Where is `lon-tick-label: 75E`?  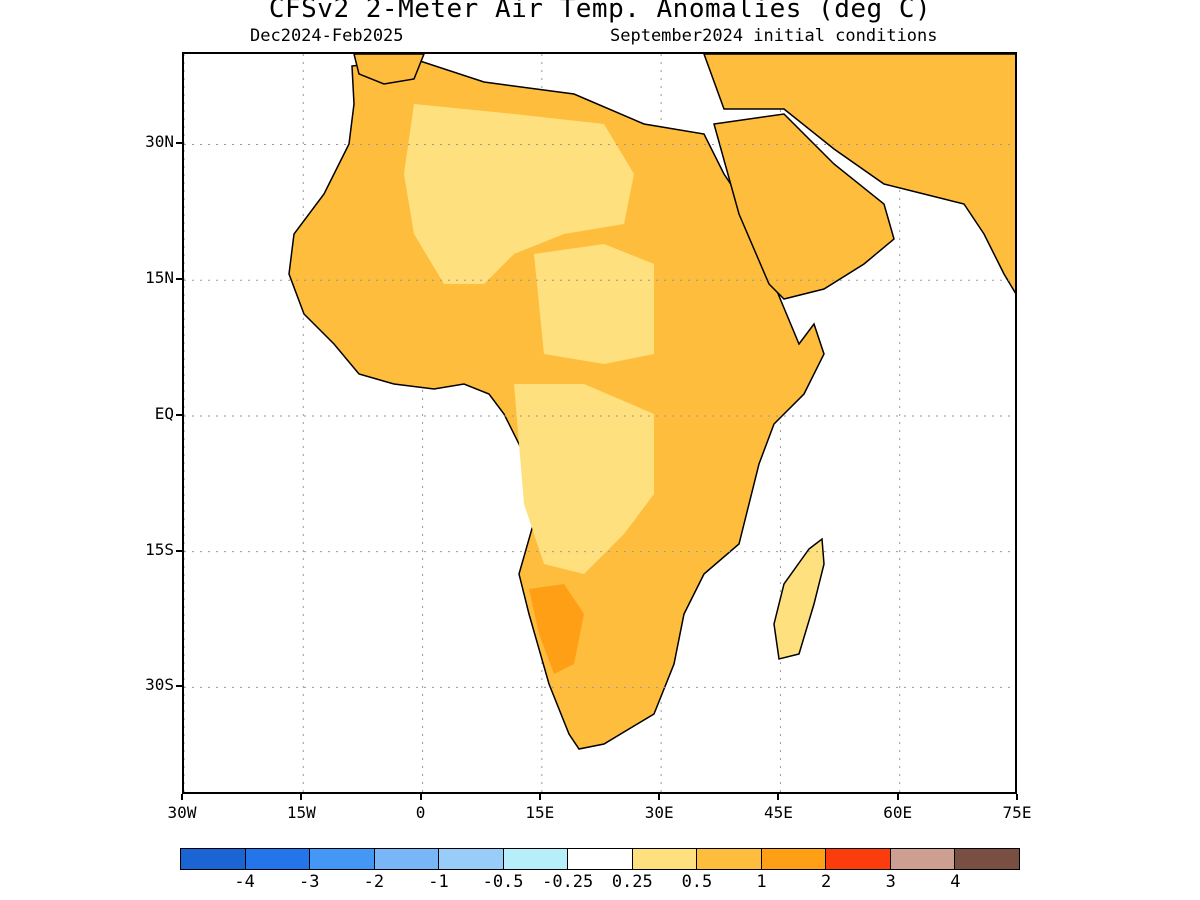
lon-tick-label: 75E is located at coordinates (1017, 812).